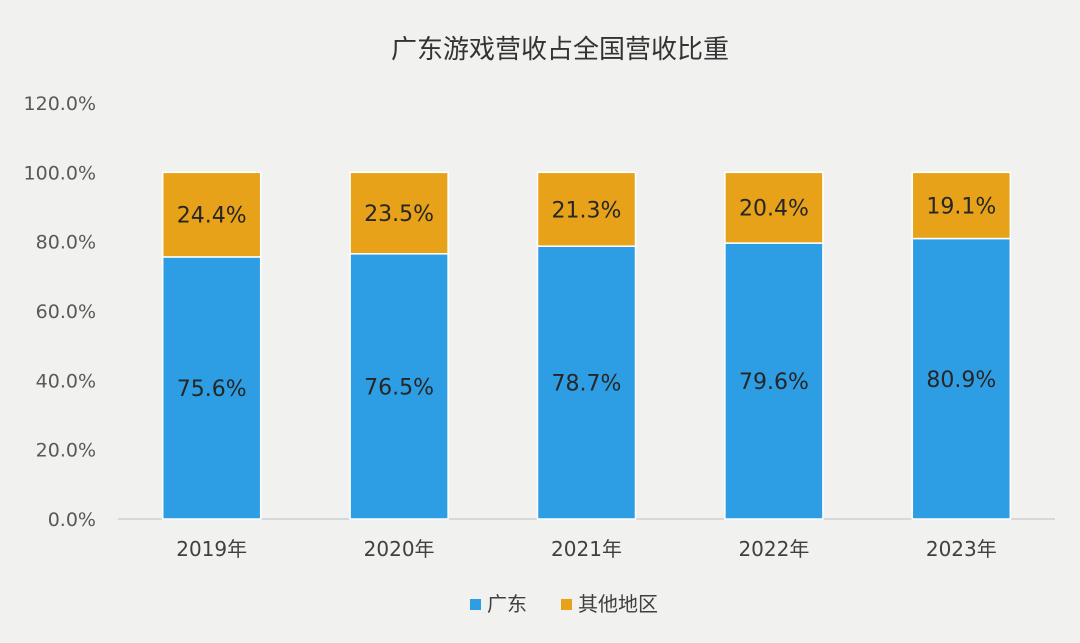 This screenshot has width=1080, height=643. I want to click on y-tick-label: 100.0%, so click(60, 173).